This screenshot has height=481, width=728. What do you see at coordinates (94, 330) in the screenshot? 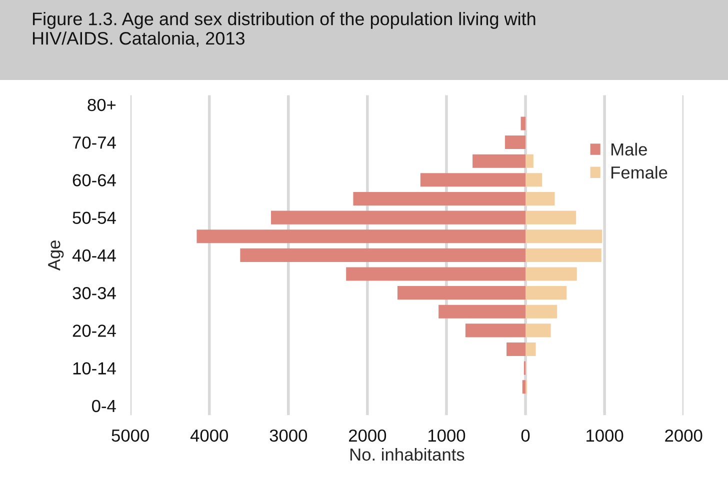
I see `y-tick-label: 20-24` at bounding box center [94, 330].